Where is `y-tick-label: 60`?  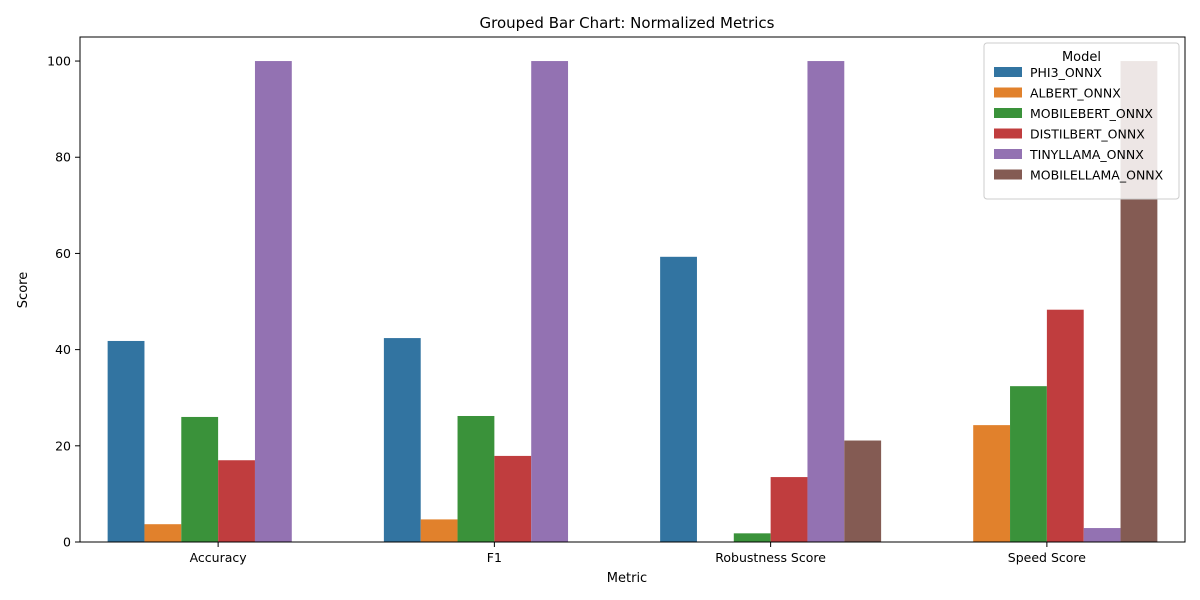
y-tick-label: 60 is located at coordinates (63, 253).